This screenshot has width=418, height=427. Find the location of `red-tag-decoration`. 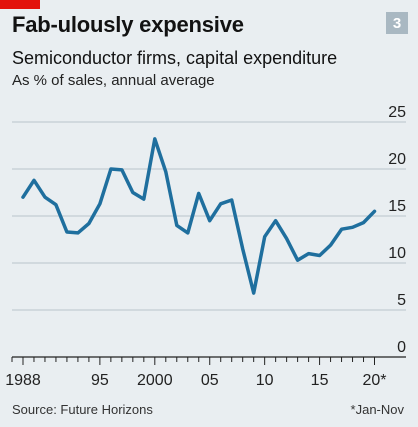

red-tag-decoration is located at coordinates (20, 4).